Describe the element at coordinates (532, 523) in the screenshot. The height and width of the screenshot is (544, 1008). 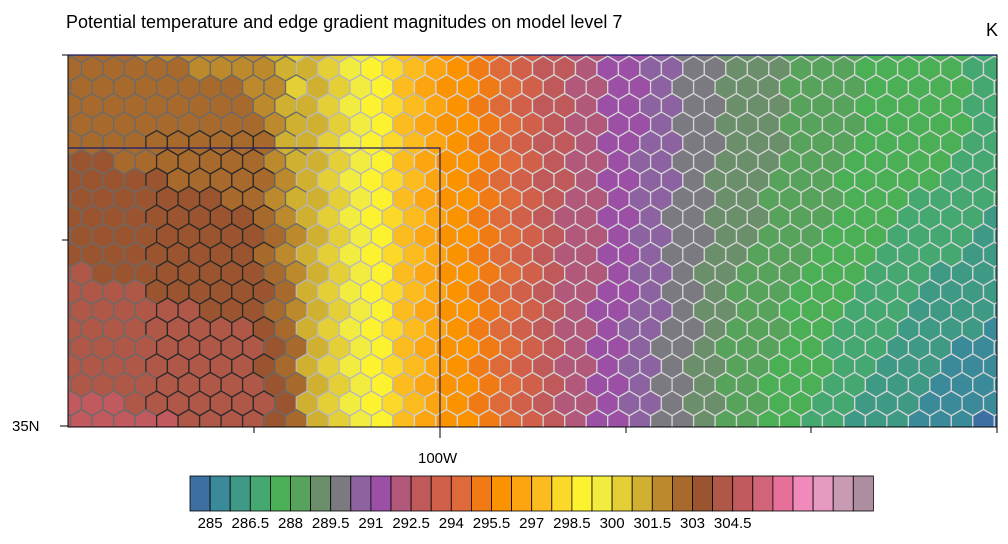
I see `colorbar-label: 297` at that location.